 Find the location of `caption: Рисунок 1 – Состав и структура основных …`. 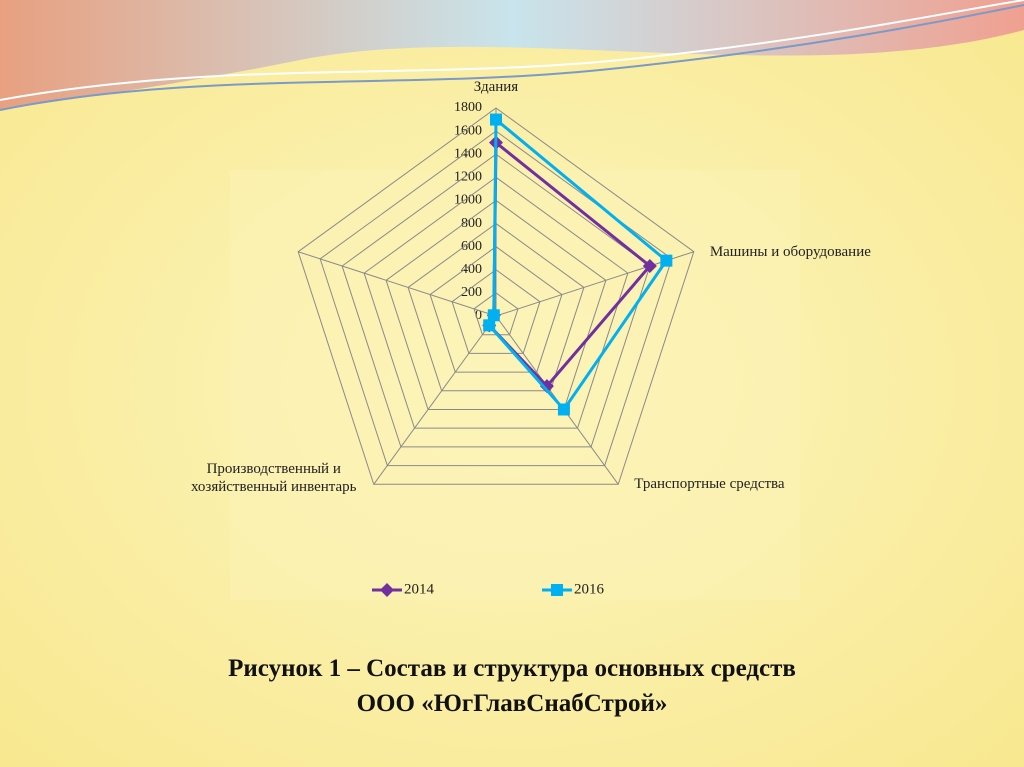

caption: Рисунок 1 – Состав и структура основных … is located at coordinates (512, 668).